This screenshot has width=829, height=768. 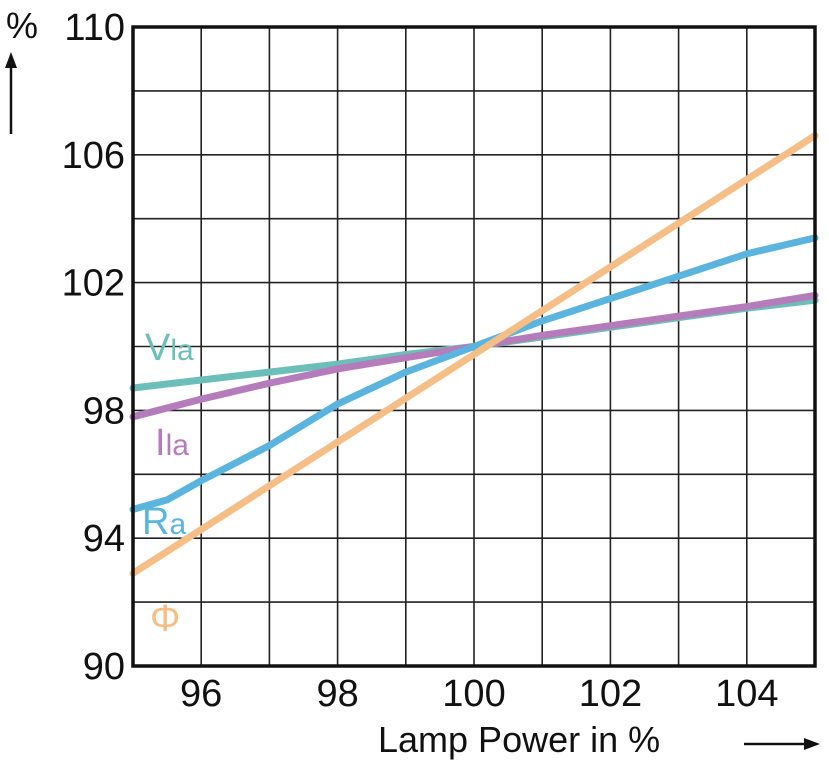 I want to click on x-axis-ticks: 96 98 100 102 104, so click(x=479, y=694).